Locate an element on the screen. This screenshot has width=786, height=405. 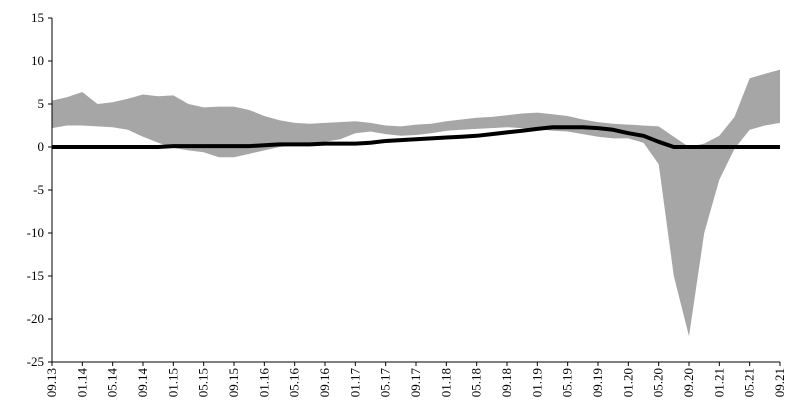
y-tick-label: -5 is located at coordinates (38, 189).